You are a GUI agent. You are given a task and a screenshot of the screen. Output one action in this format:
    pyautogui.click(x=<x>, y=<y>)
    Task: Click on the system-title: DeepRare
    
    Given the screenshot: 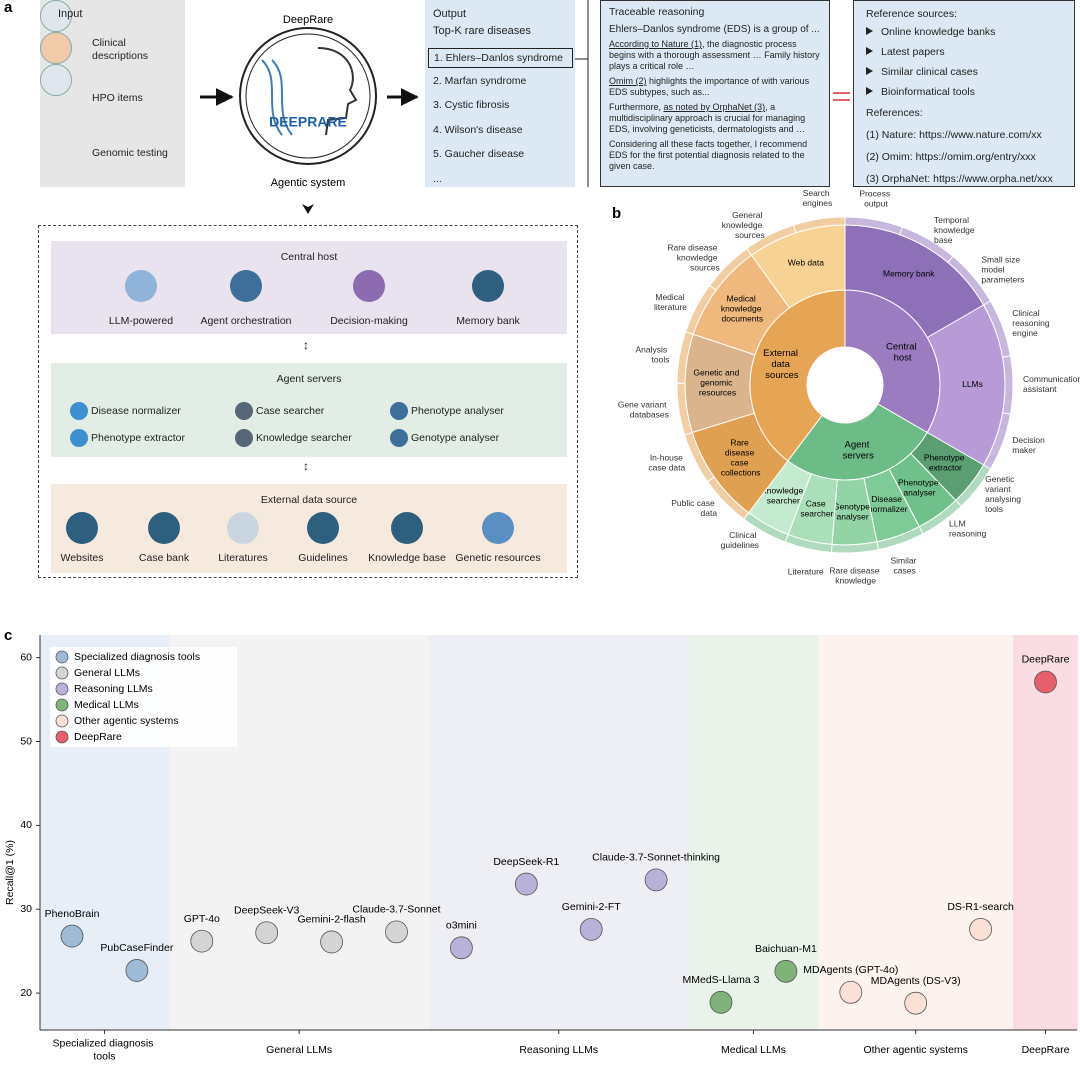 What is the action you would take?
    pyautogui.click(x=308, y=20)
    